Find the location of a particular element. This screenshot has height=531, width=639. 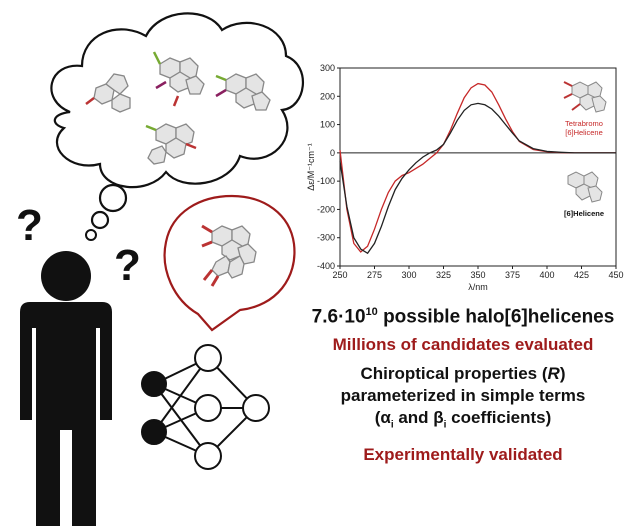

x-tick-label: 300 is located at coordinates (408, 275).